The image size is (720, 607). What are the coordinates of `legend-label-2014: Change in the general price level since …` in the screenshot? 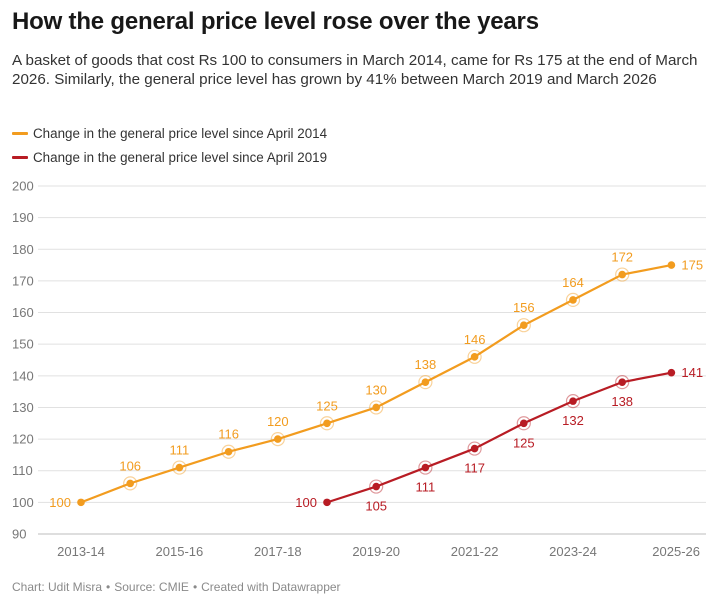 It's located at (180, 133).